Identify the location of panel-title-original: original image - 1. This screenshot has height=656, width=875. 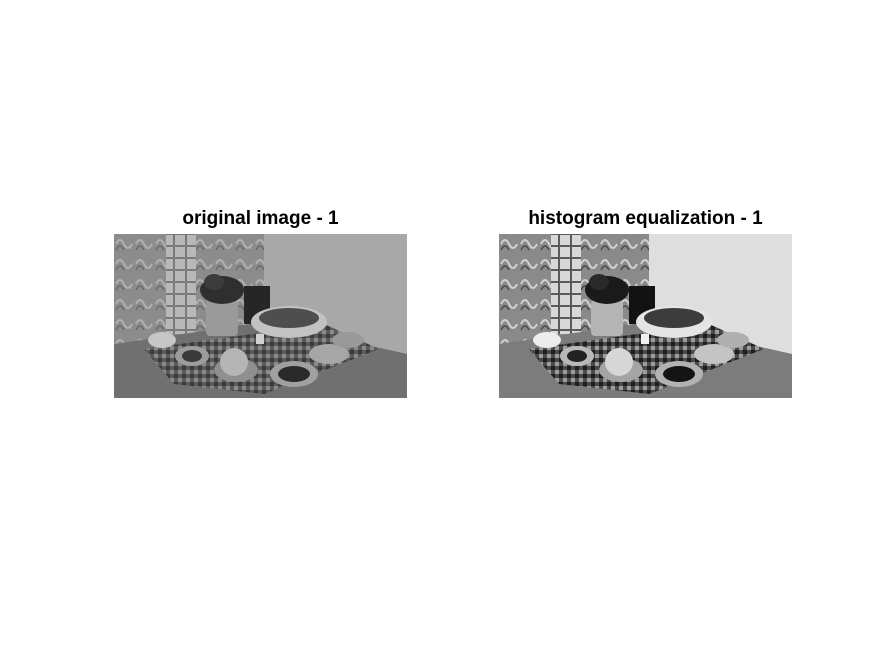
(260, 218).